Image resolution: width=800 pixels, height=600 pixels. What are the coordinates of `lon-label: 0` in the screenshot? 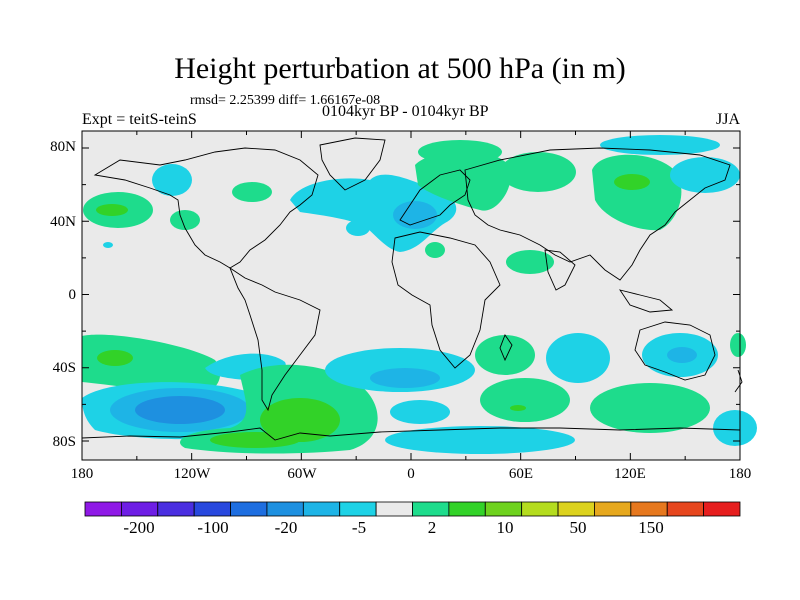 It's located at (411, 474).